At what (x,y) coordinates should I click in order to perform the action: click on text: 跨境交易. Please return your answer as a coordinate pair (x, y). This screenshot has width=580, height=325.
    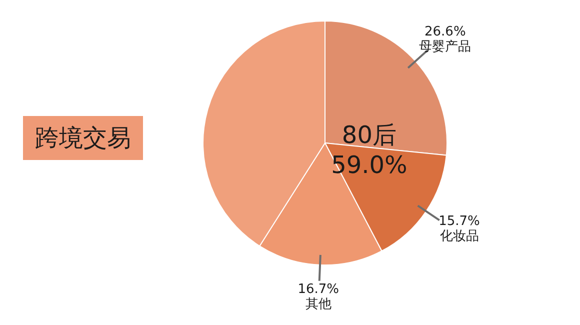
    Looking at the image, I should click on (83, 138).